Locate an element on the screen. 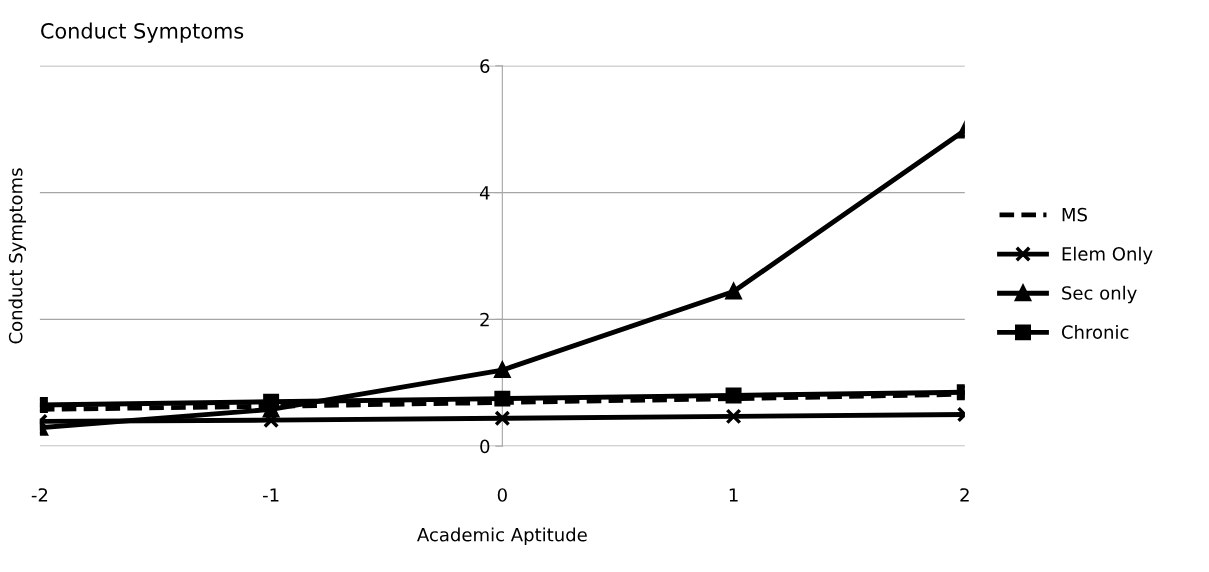 This screenshot has height=572, width=1209. x-tick-label: 0 is located at coordinates (502, 495).